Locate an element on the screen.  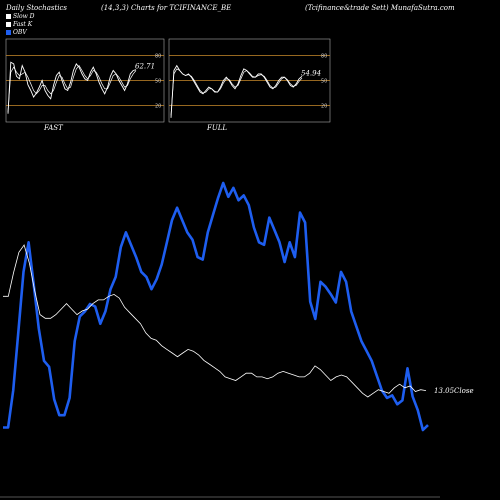
full-stochastic-panel: 80 50 20 54.94 is located at coordinates (249, 80).